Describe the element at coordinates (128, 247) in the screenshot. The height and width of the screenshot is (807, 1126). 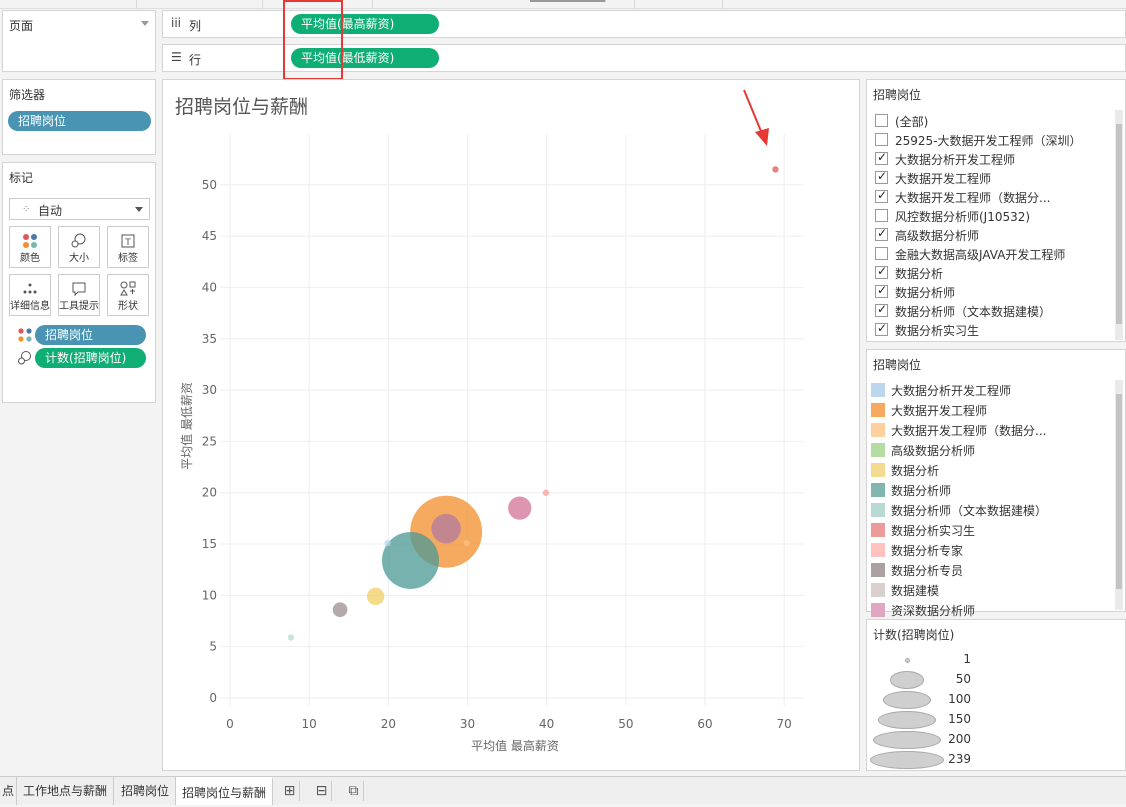
I see `label-button: T 标签` at that location.